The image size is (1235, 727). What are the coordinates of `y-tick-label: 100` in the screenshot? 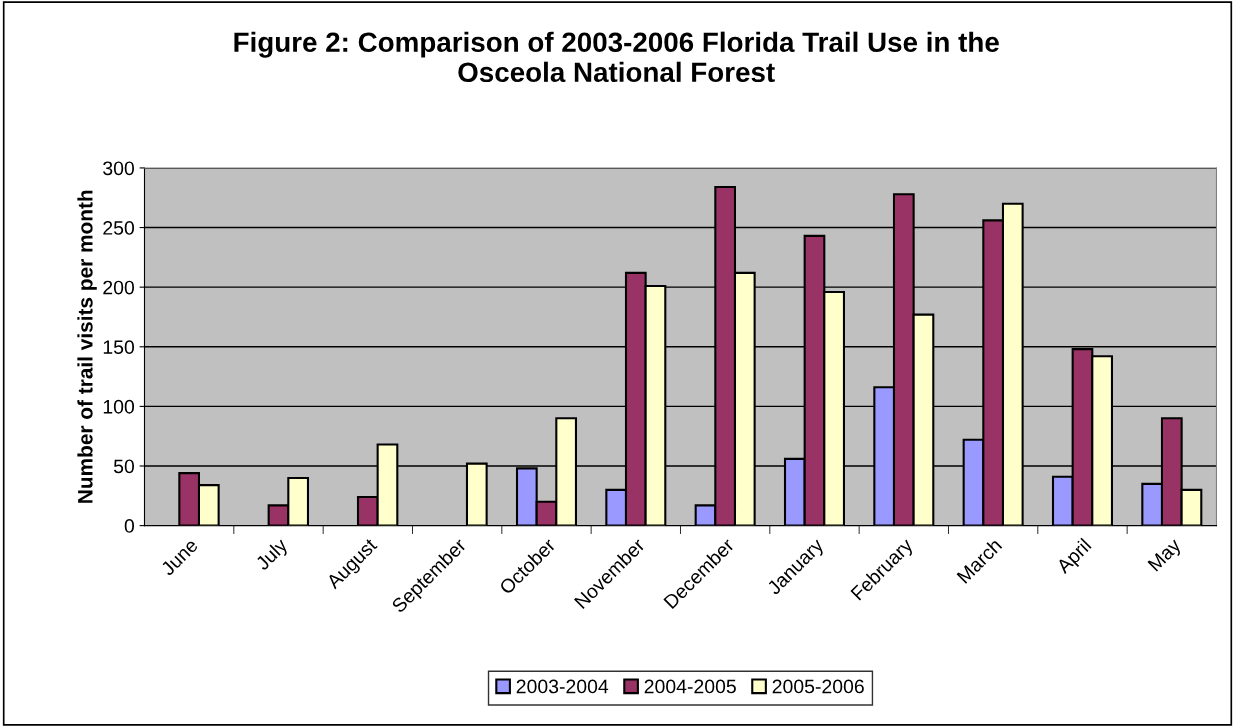 It's located at (119, 406).